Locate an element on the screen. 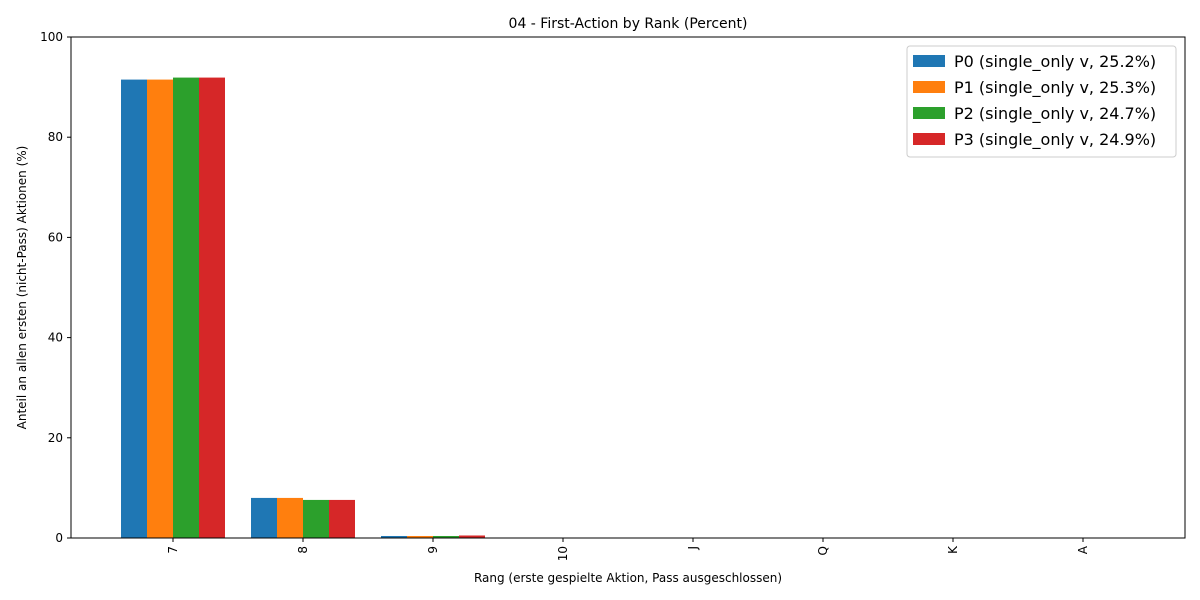 The height and width of the screenshot is (600, 1200). legend-label: P0 (single_only v, 25.2%) is located at coordinates (1055, 62).